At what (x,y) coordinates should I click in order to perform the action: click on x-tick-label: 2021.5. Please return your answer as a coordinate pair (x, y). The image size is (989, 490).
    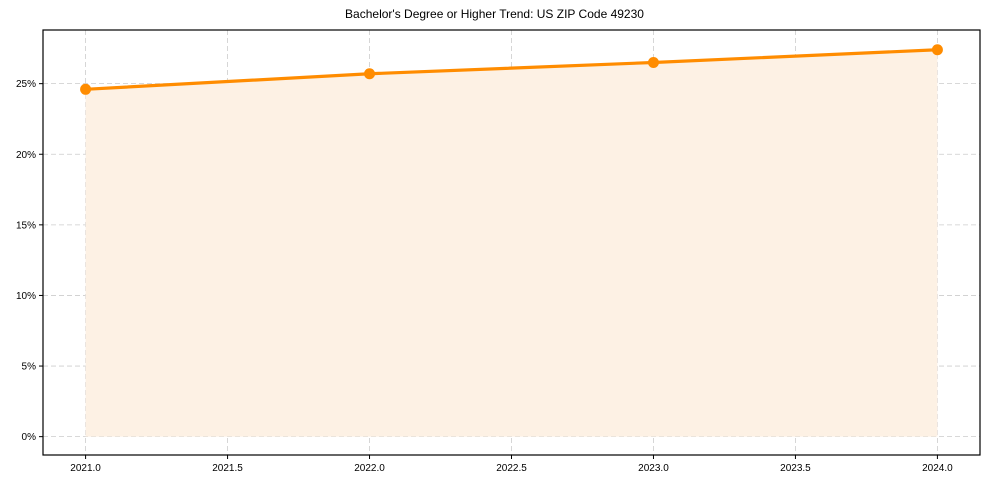
    Looking at the image, I should click on (227, 468).